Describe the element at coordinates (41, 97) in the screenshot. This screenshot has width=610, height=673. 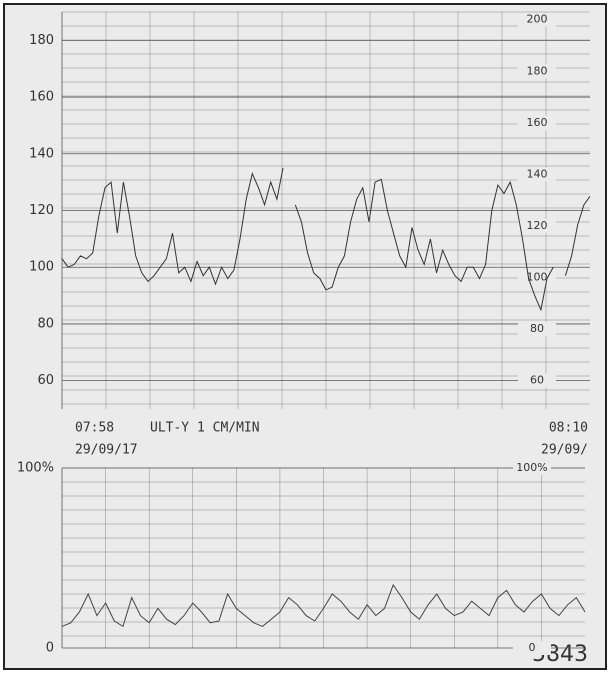
I see `y-tick-label: 160` at that location.